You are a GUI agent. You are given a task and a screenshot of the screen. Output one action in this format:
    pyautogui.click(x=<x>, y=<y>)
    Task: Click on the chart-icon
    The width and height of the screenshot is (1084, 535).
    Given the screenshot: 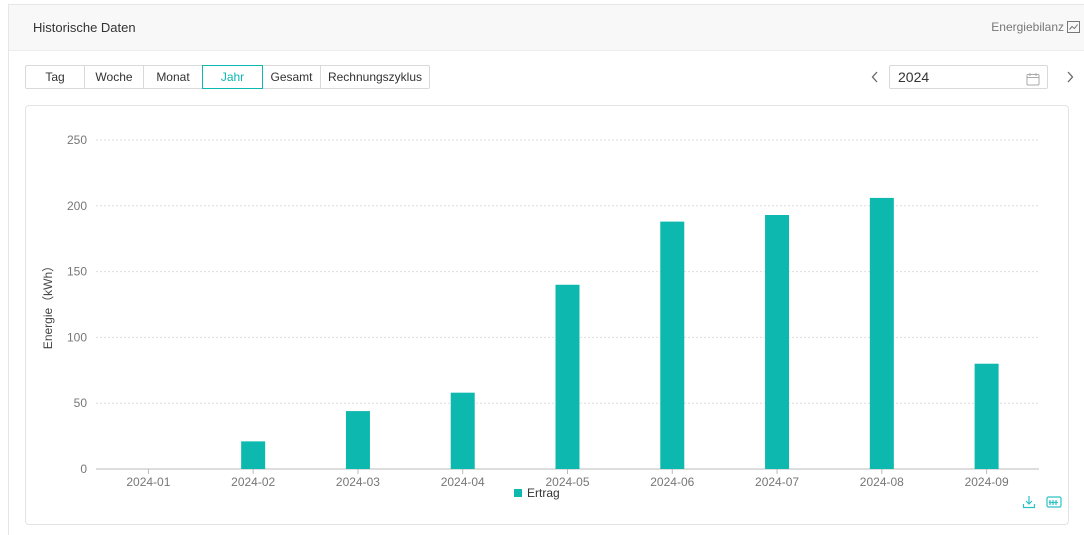 What is the action you would take?
    pyautogui.click(x=1073, y=27)
    